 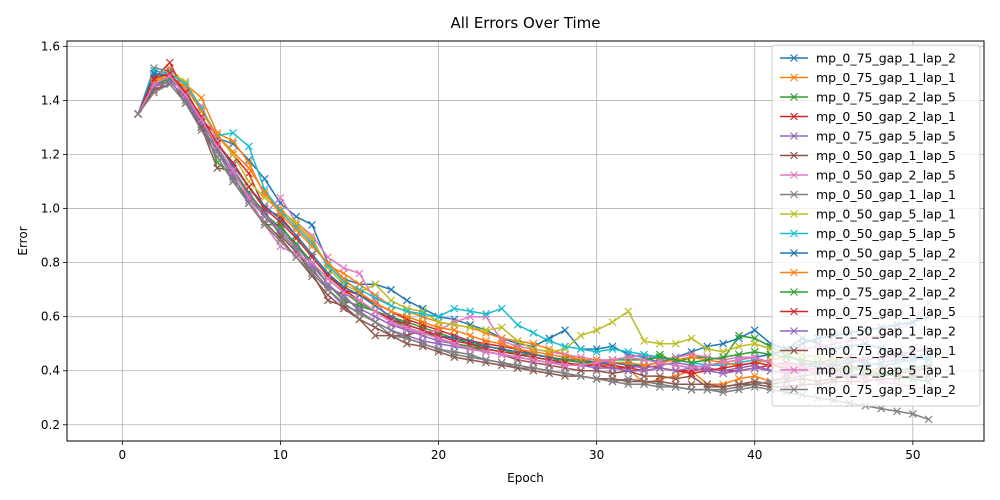 I want to click on legend-entry-label: mp_0_50_gap_5_lap_1, so click(x=886, y=214).